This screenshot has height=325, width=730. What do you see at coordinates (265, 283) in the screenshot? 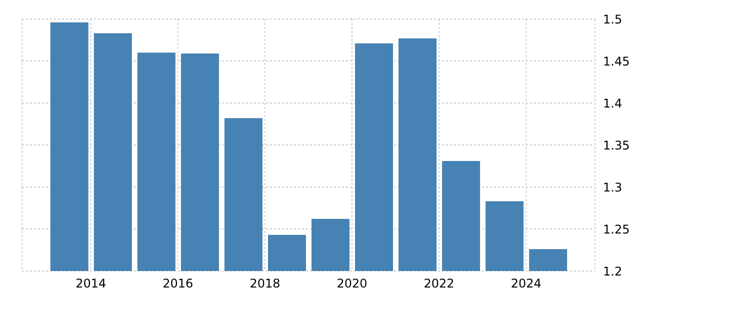
I see `x-tick-label: 2018` at bounding box center [265, 283].